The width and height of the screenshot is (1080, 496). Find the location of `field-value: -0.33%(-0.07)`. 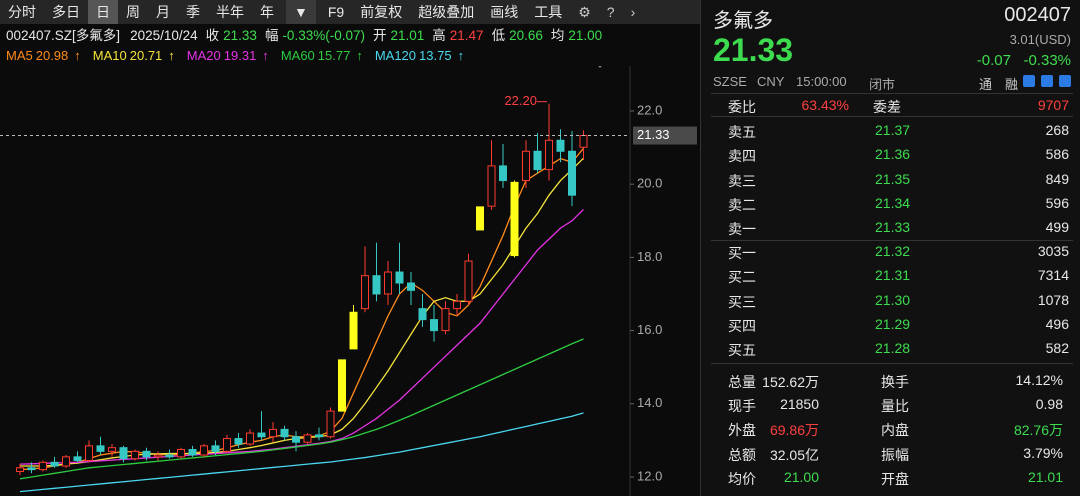

field-value: -0.33%(-0.07) is located at coordinates (323, 35).